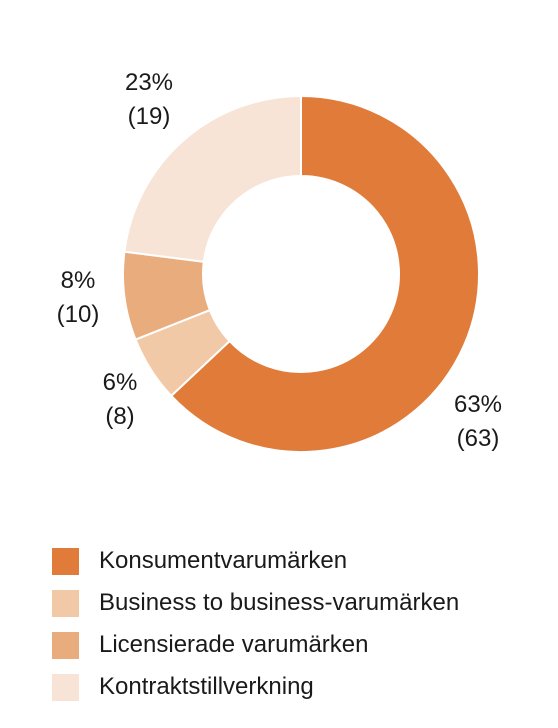 The height and width of the screenshot is (728, 558). Describe the element at coordinates (78, 298) in the screenshot. I see `slice-label-licens: 8% (10)` at that location.